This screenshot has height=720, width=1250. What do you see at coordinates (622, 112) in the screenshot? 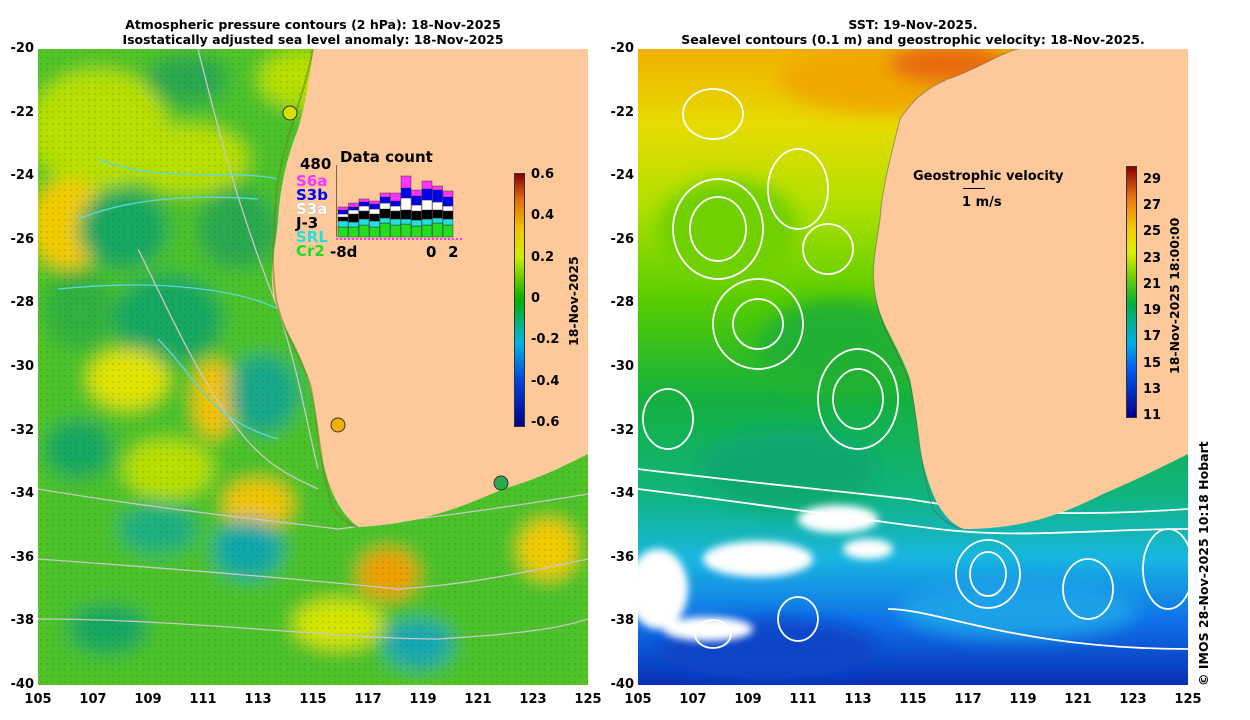
I see `latitude-tick-label: -22` at bounding box center [622, 112].